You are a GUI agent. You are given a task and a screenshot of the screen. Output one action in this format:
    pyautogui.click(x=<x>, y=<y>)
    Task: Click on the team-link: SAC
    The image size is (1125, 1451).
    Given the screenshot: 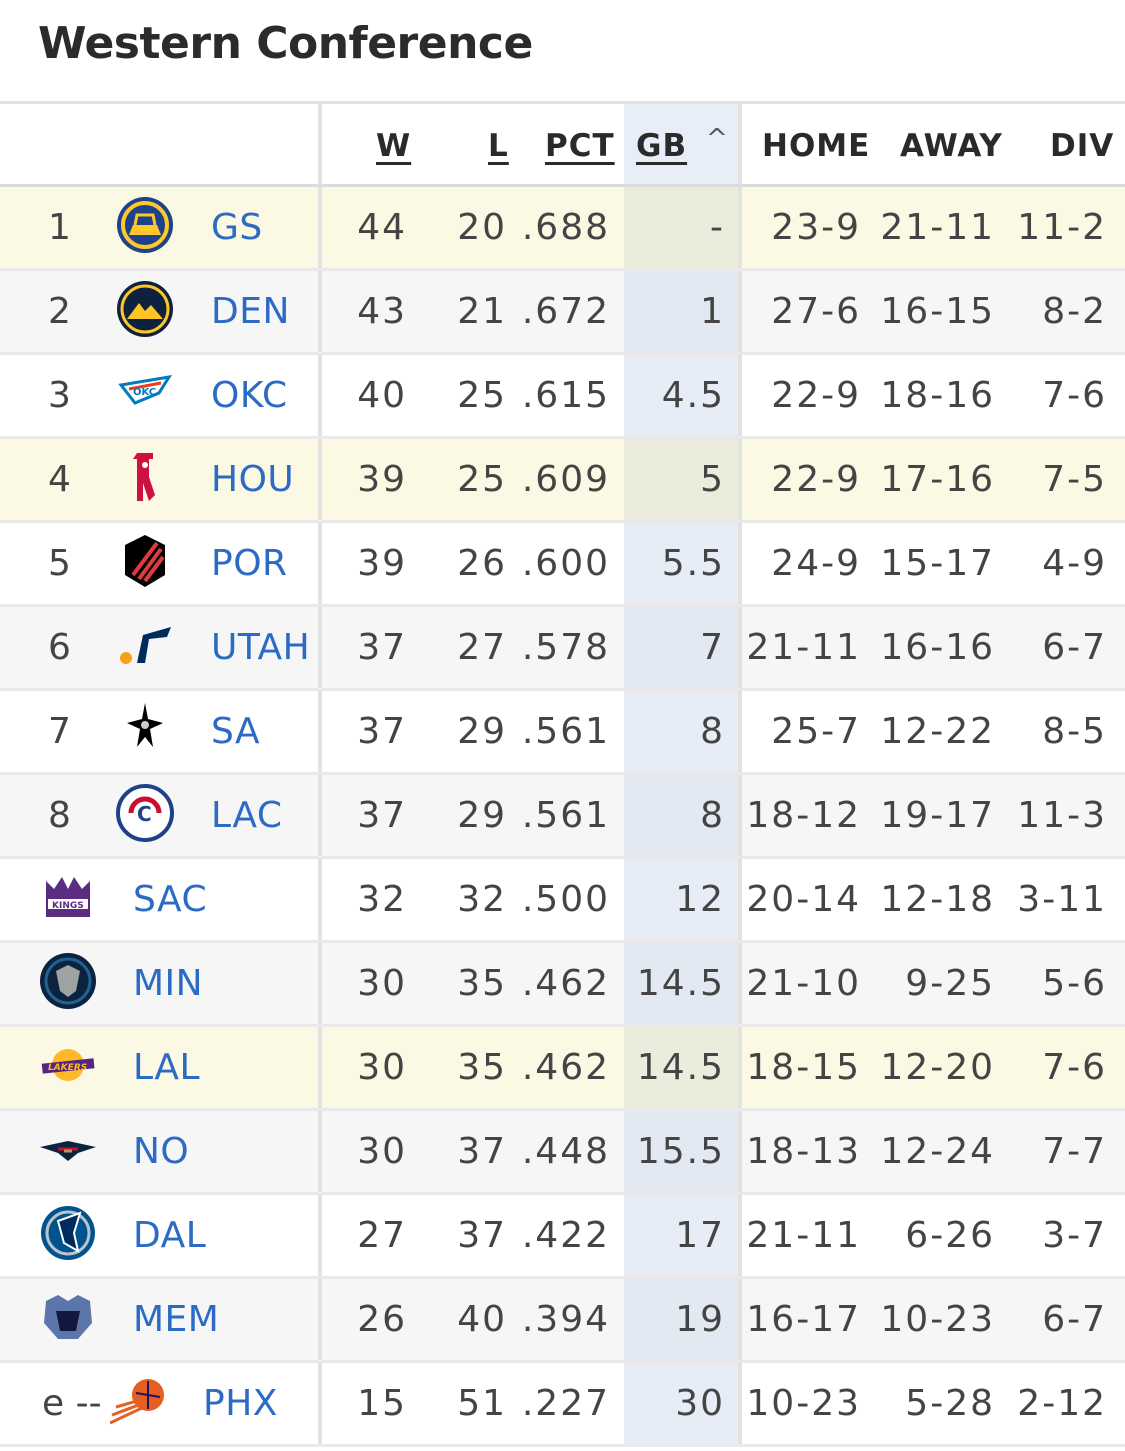 What is the action you would take?
    pyautogui.click(x=170, y=899)
    